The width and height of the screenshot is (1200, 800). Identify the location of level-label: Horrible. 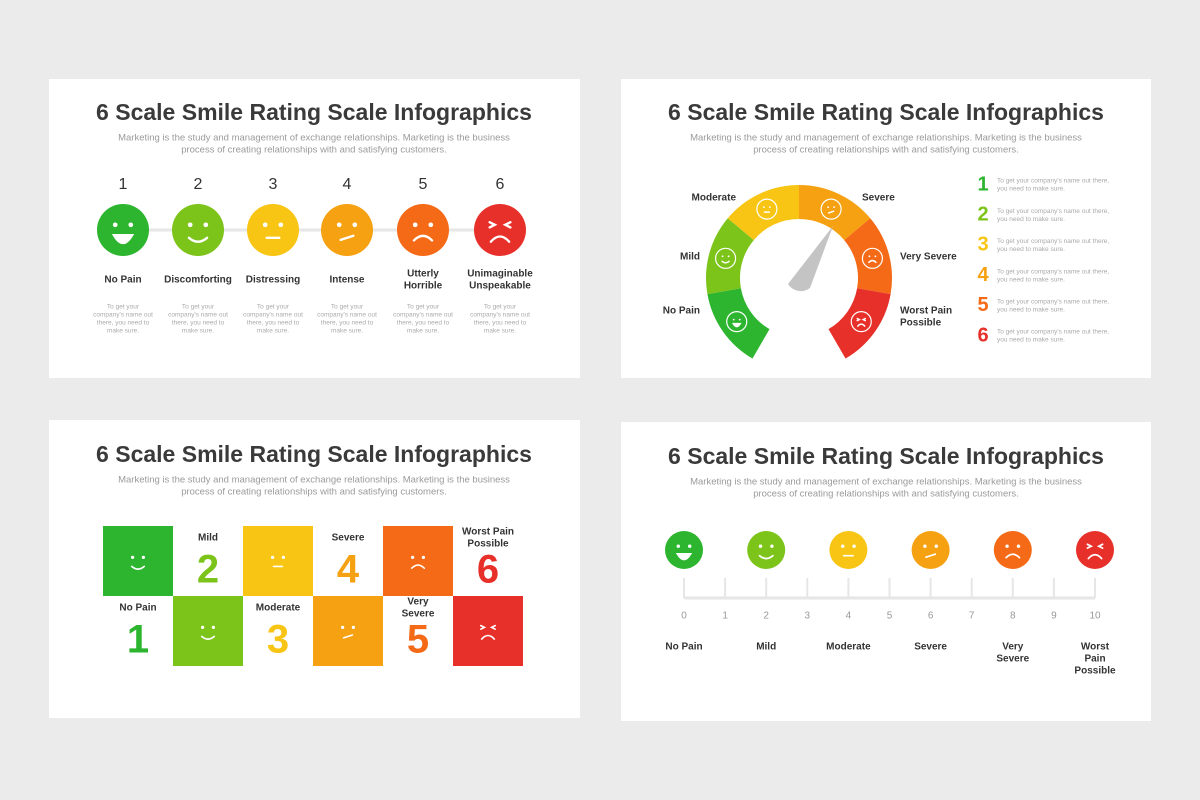
(423, 286).